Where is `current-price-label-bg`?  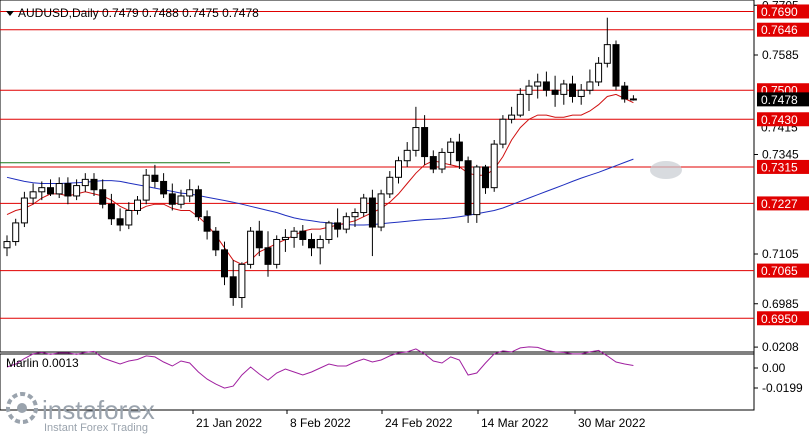 current-price-label-bg is located at coordinates (783, 99).